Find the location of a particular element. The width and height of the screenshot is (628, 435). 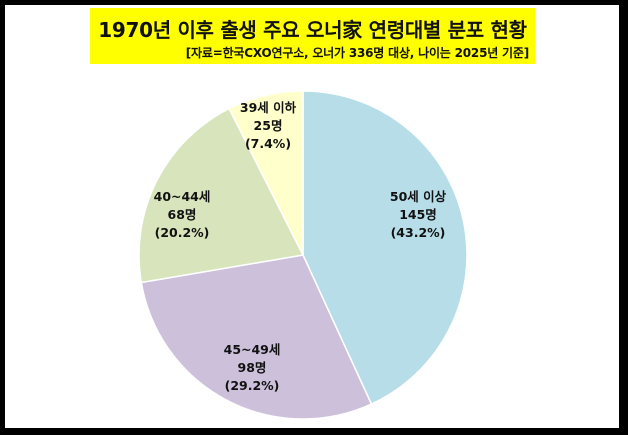

slice-percent: (20.2%) is located at coordinates (182, 232).